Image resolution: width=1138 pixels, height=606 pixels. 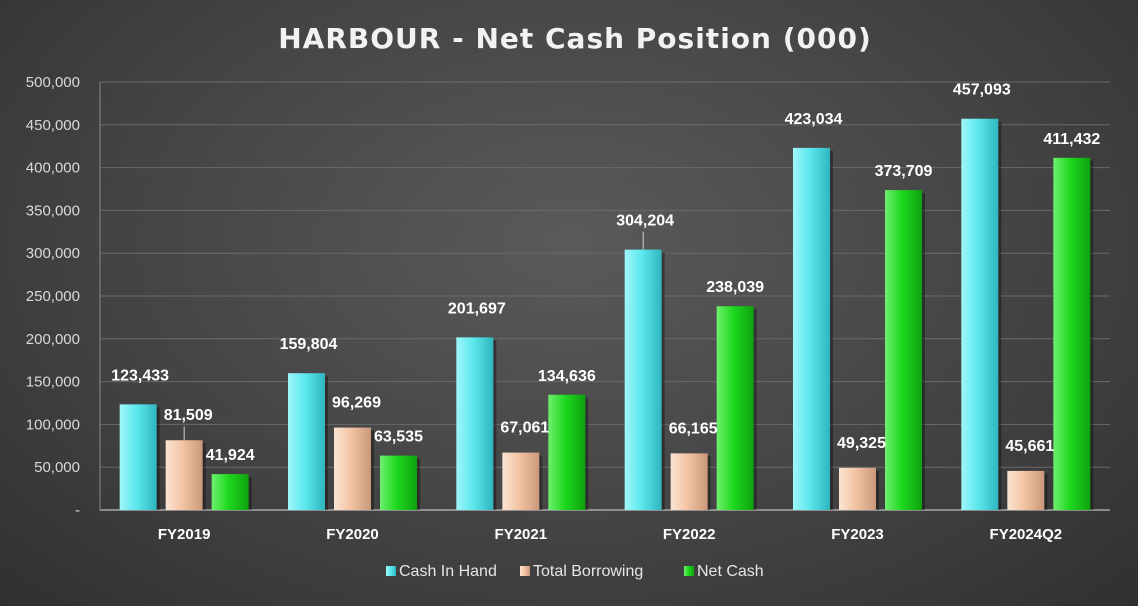 I want to click on y-tick-label: 100,000, so click(x=53, y=424).